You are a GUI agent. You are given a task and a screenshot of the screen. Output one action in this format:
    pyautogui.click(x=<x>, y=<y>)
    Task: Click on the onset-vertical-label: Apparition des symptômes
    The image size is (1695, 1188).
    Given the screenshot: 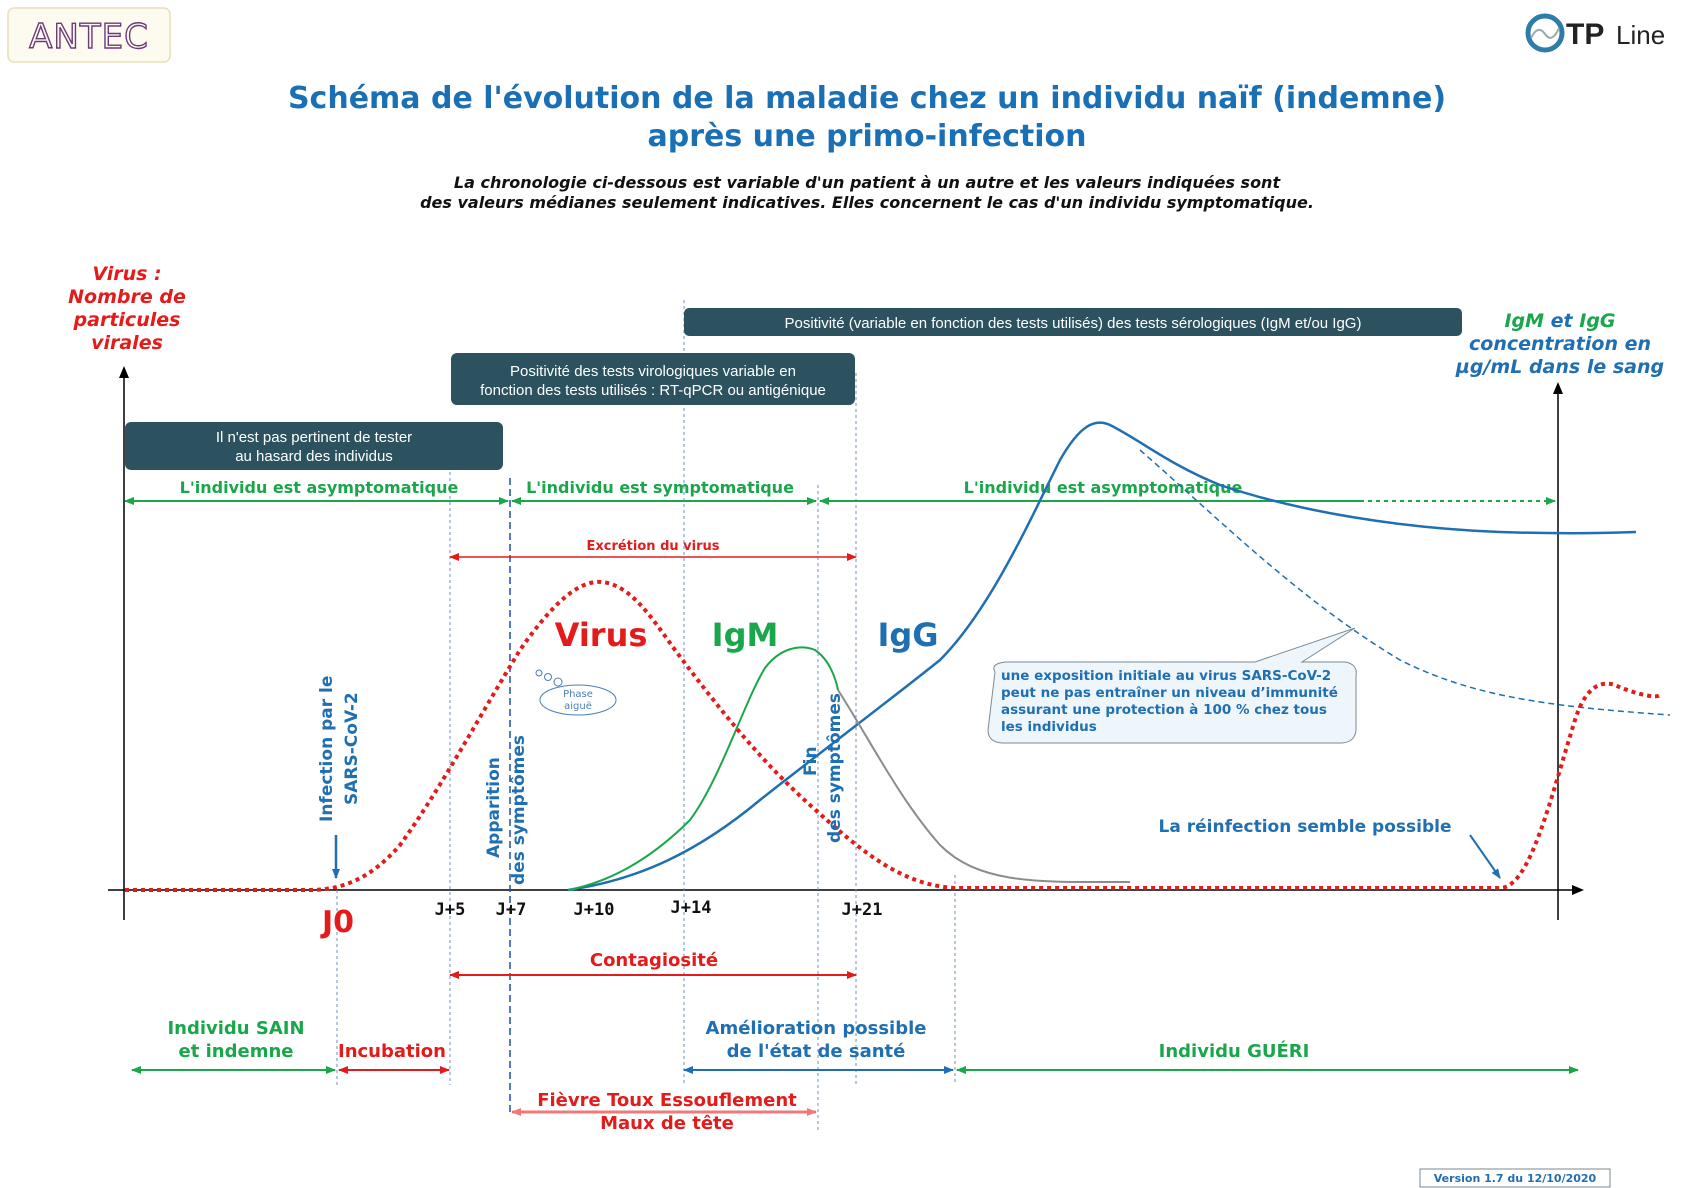 What is the action you would take?
    pyautogui.click(x=506, y=810)
    